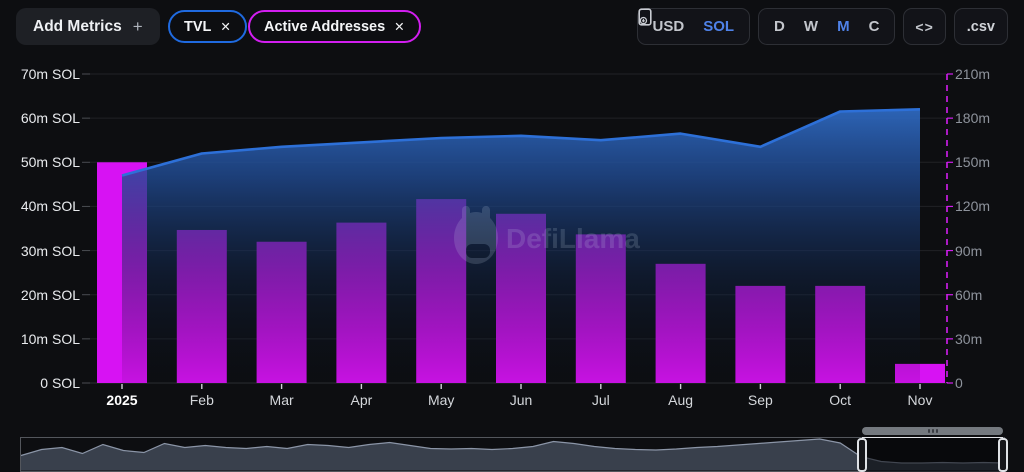  Describe the element at coordinates (843, 26) in the screenshot. I see `interval-option-m: M` at that location.